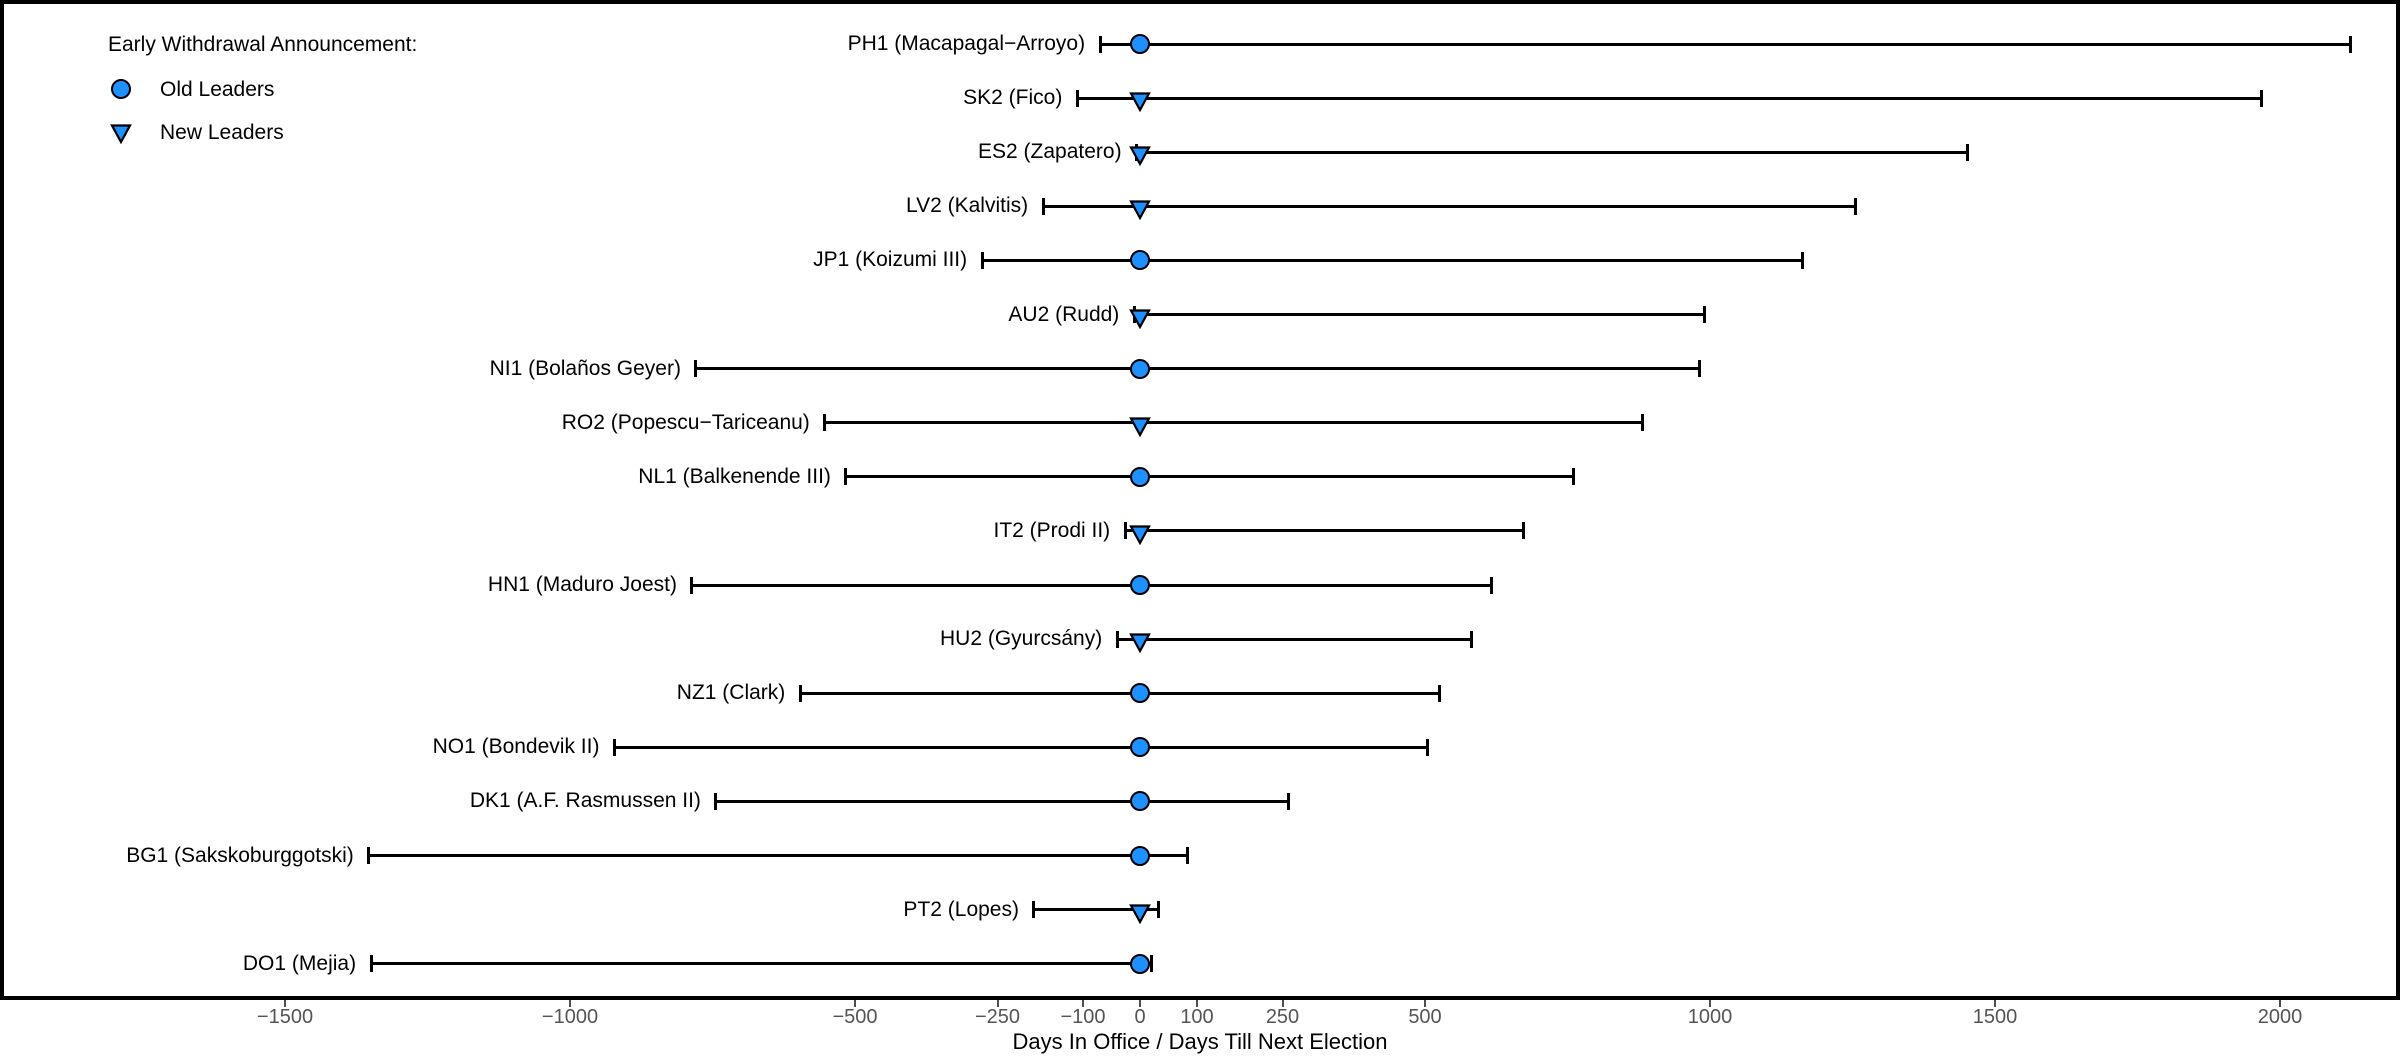 This screenshot has width=2400, height=1057. I want to click on row-label: HN1 (Maduro Joest), so click(582, 584).